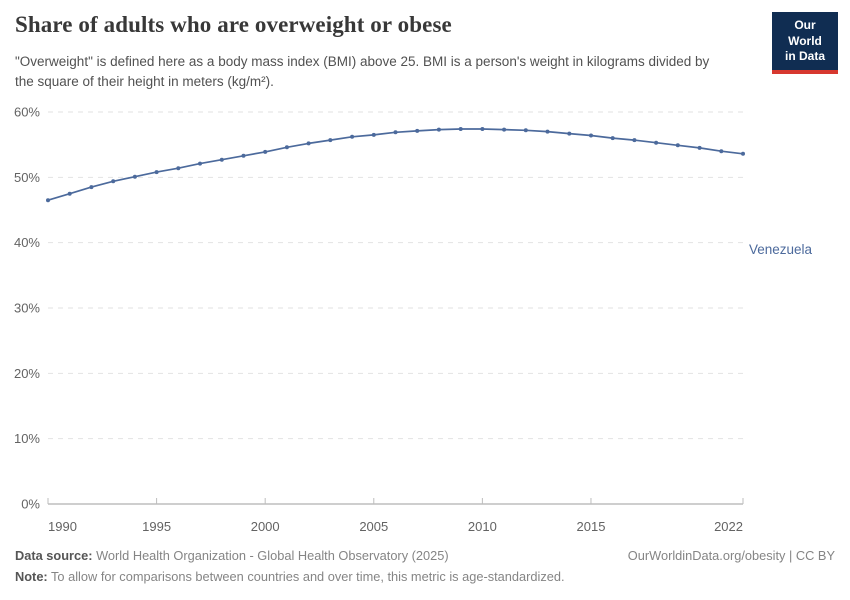 This screenshot has width=850, height=600. I want to click on entity-label: Venezuela, so click(781, 249).